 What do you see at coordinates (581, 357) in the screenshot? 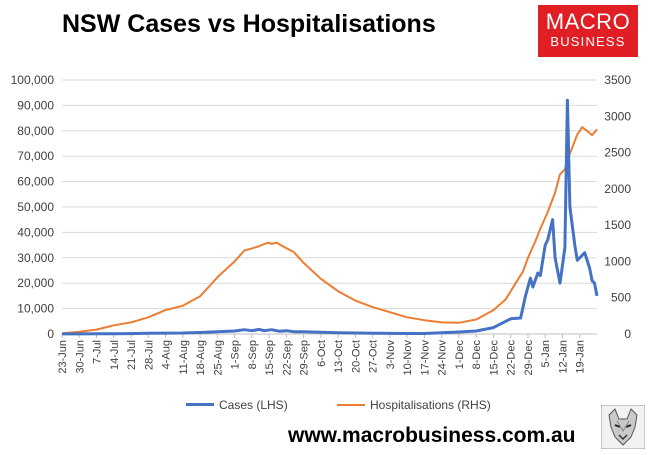
I see `x-tick-label: 19-Jan` at bounding box center [581, 357].